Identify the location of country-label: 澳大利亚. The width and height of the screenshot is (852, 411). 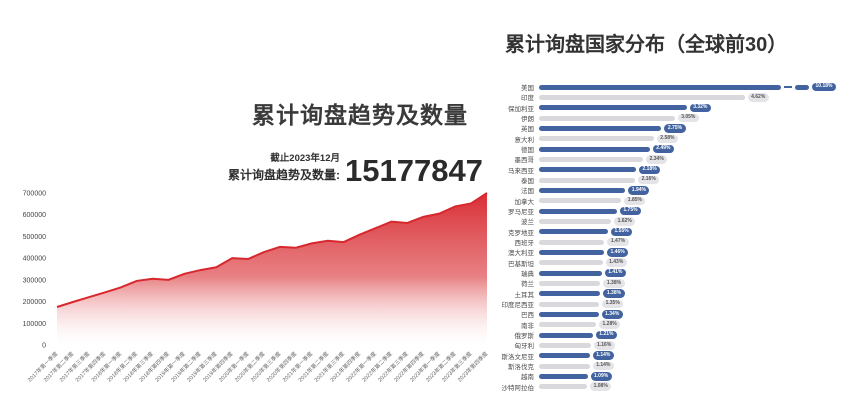
(521, 254).